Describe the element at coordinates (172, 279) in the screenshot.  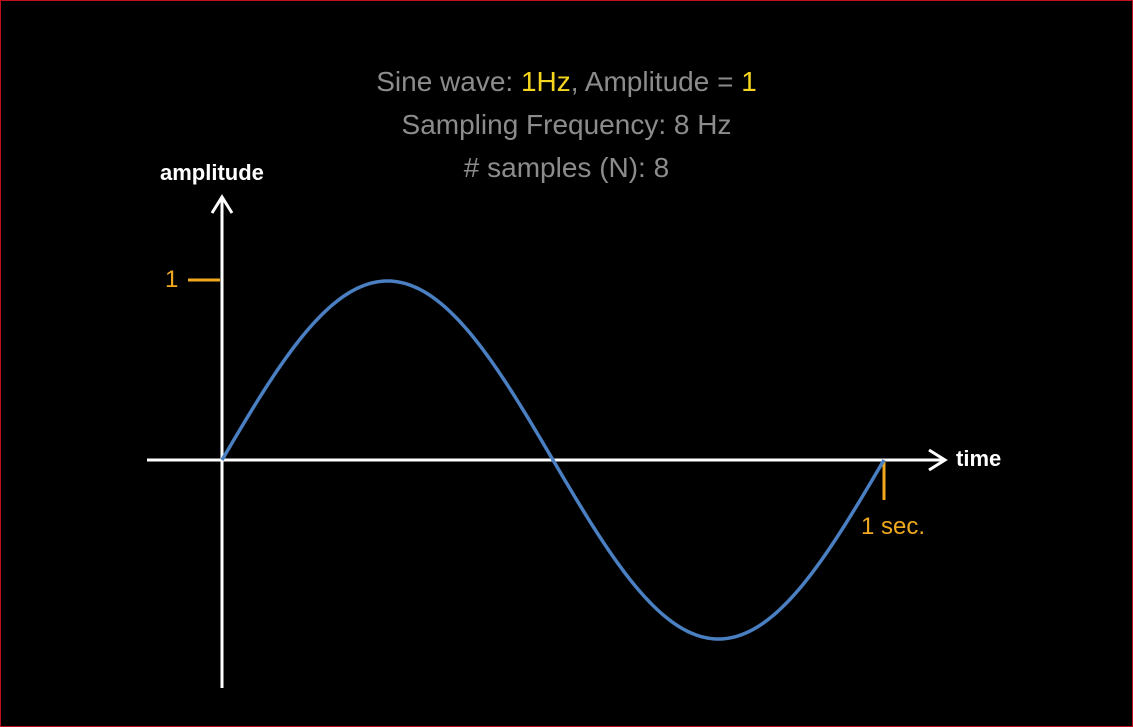
I see `y-tick-label: 1` at that location.